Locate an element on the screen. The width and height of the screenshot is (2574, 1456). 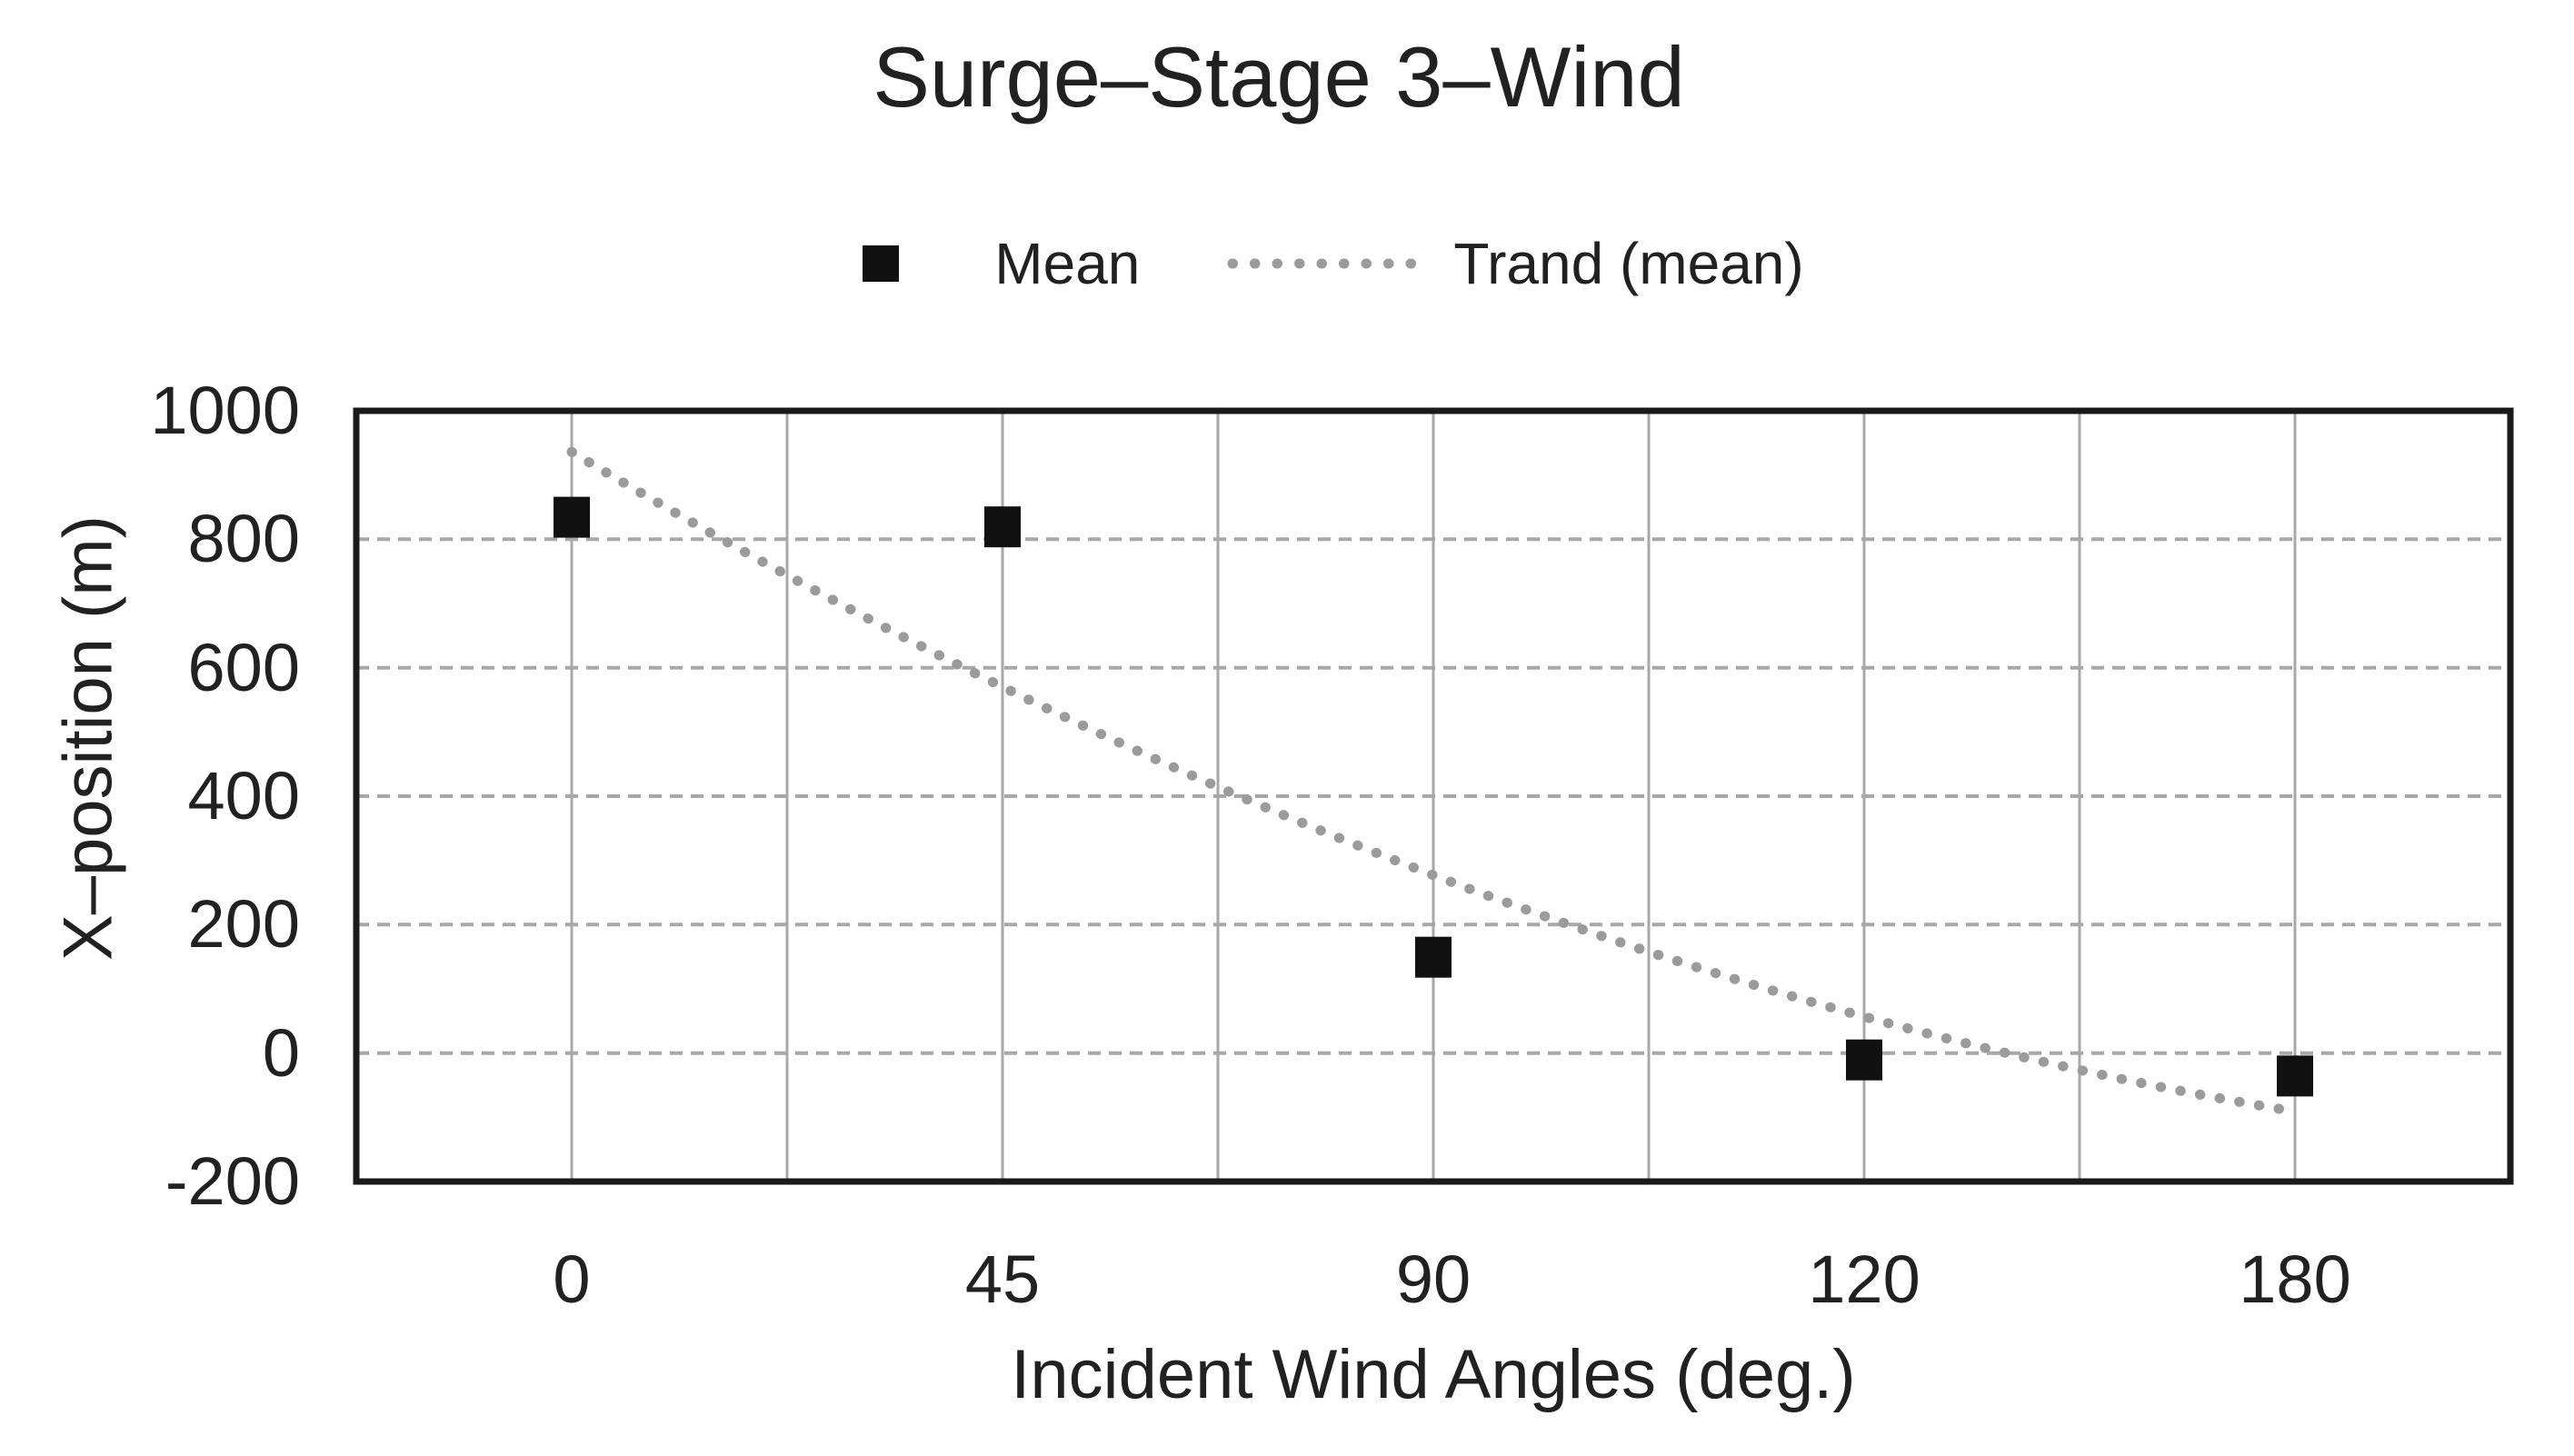
y-axis-ticks: 1000 800 600 400 200 0 -200 is located at coordinates (150, 796).